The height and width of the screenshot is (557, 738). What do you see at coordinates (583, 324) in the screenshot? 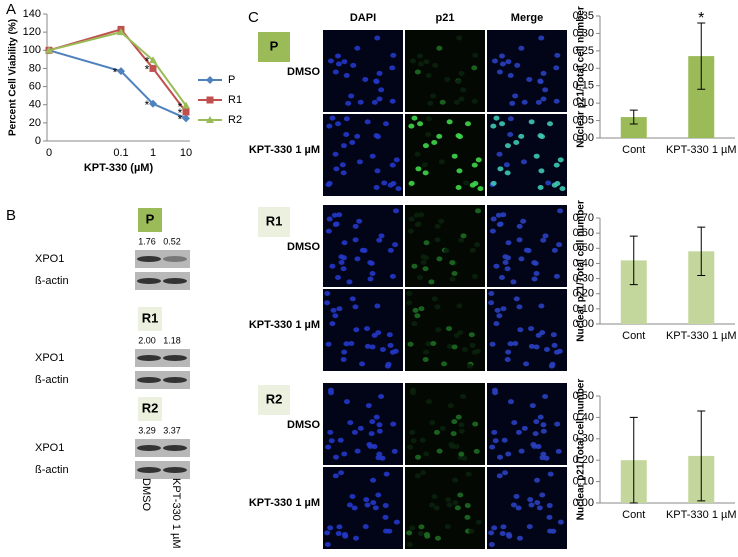
I see `y-tick-label: 0.00` at bounding box center [583, 324].